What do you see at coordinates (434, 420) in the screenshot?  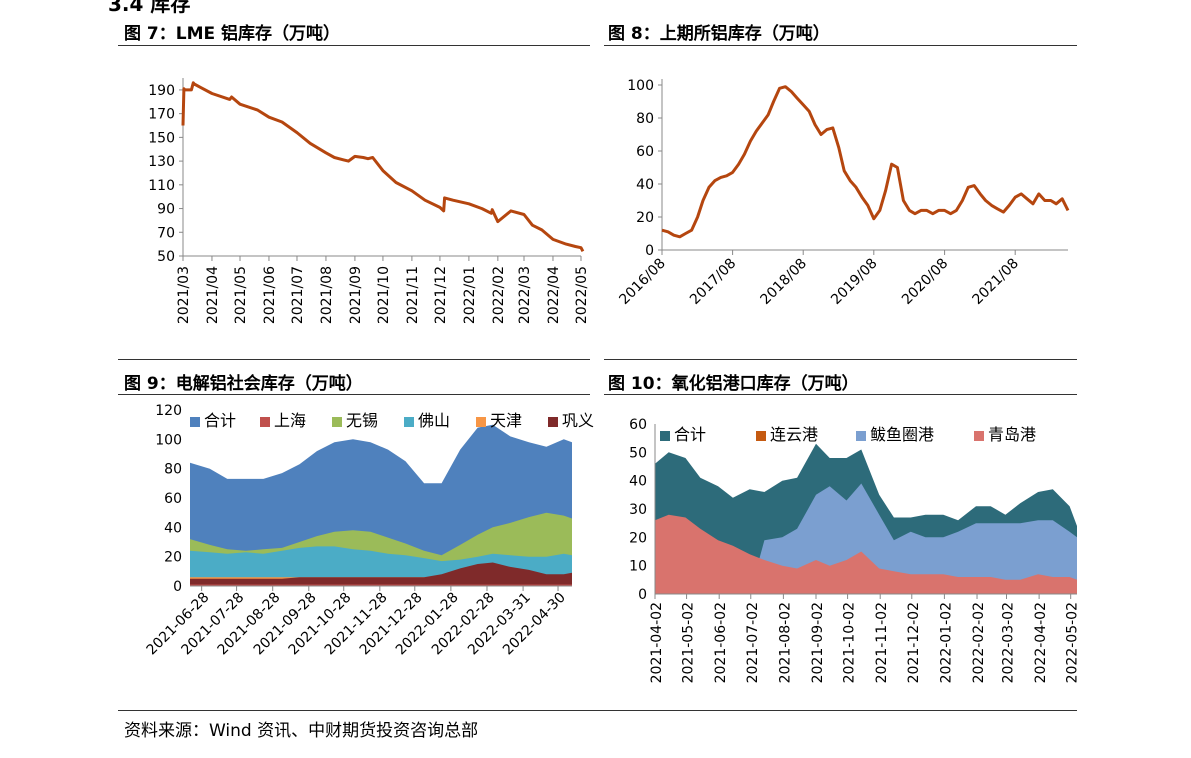 I see `fig9-legend-label: 佛山` at bounding box center [434, 420].